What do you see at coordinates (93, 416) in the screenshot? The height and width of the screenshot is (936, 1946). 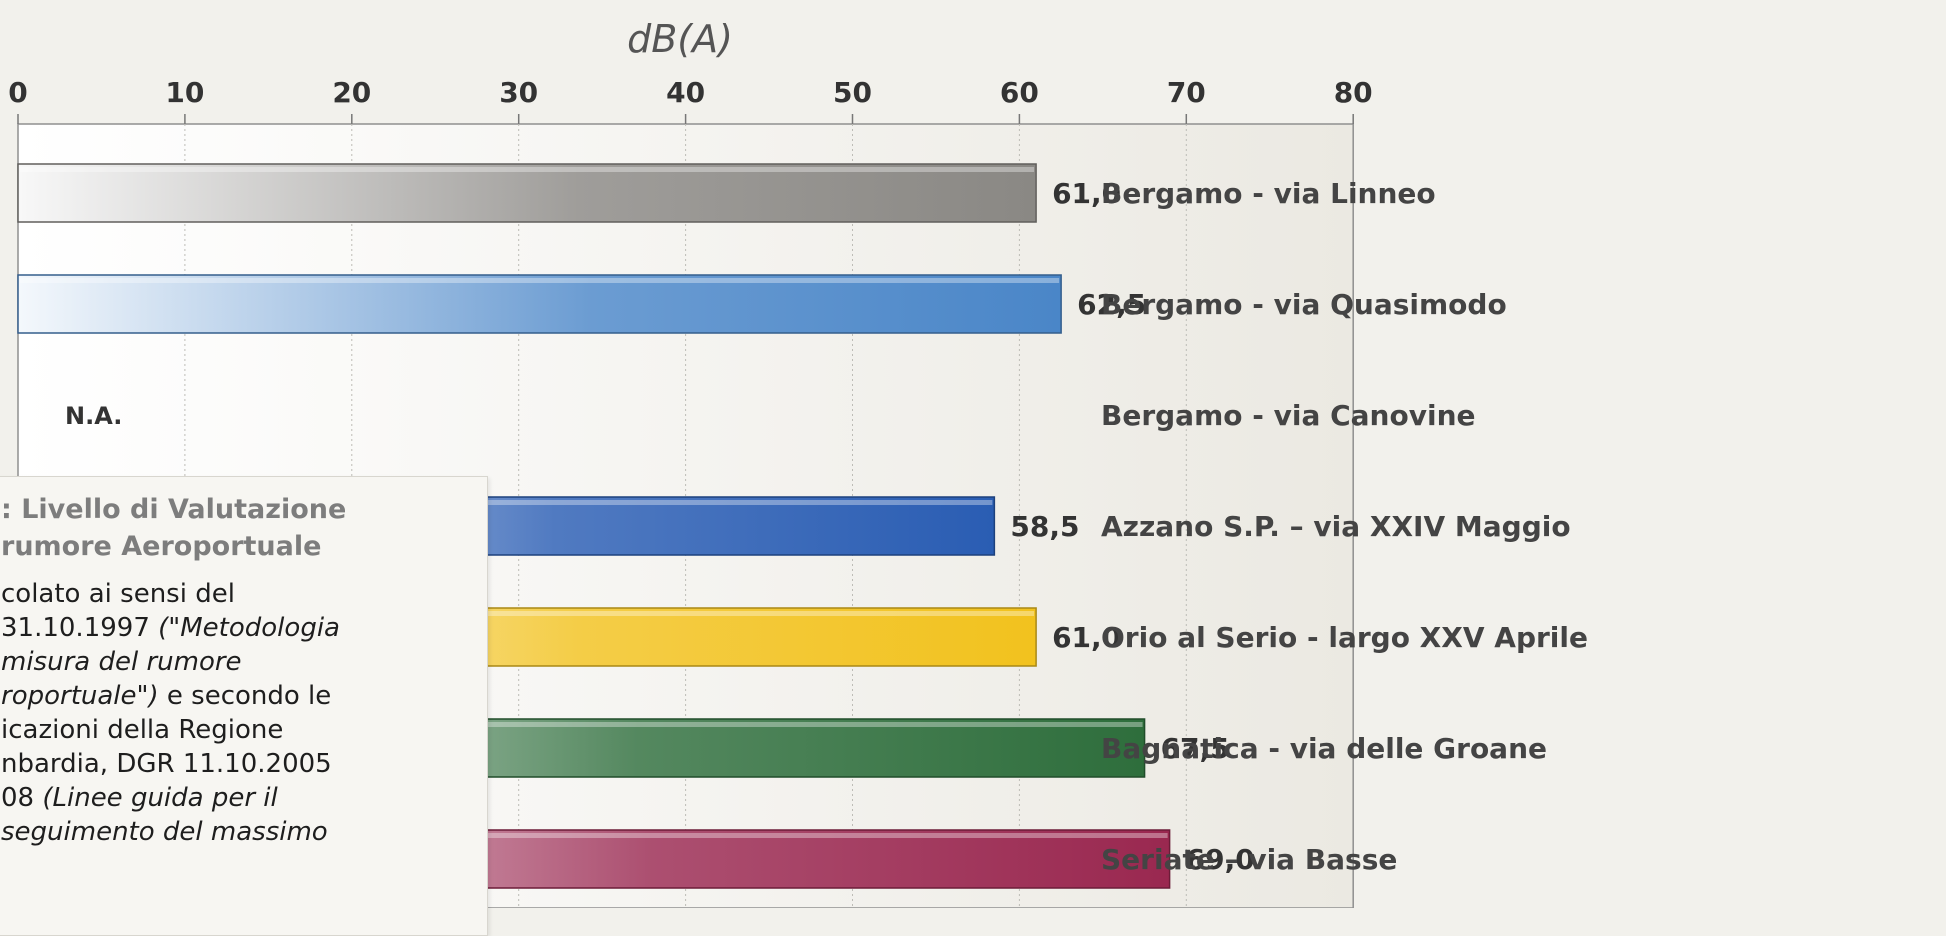 I see `value-label: N.A.` at bounding box center [93, 416].